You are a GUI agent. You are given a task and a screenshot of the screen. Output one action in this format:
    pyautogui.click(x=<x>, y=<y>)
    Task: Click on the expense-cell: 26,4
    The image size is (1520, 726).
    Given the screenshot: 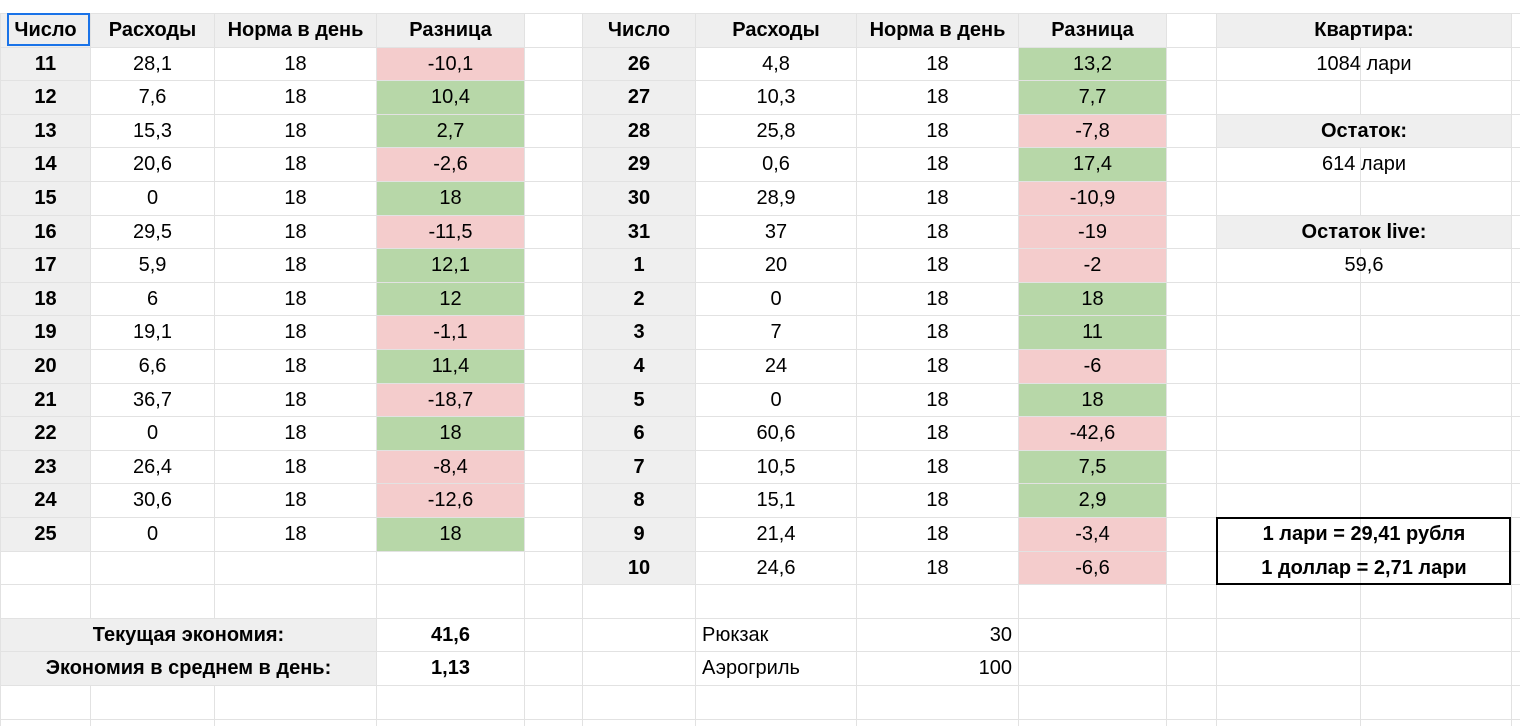 What is the action you would take?
    pyautogui.click(x=152, y=466)
    